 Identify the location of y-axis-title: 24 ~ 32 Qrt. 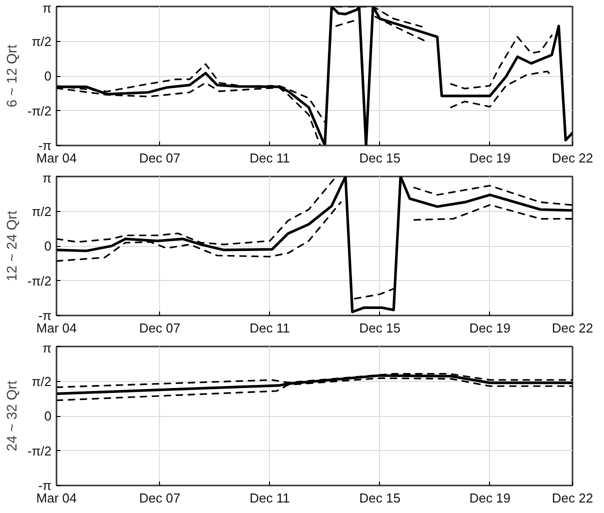
(11, 416).